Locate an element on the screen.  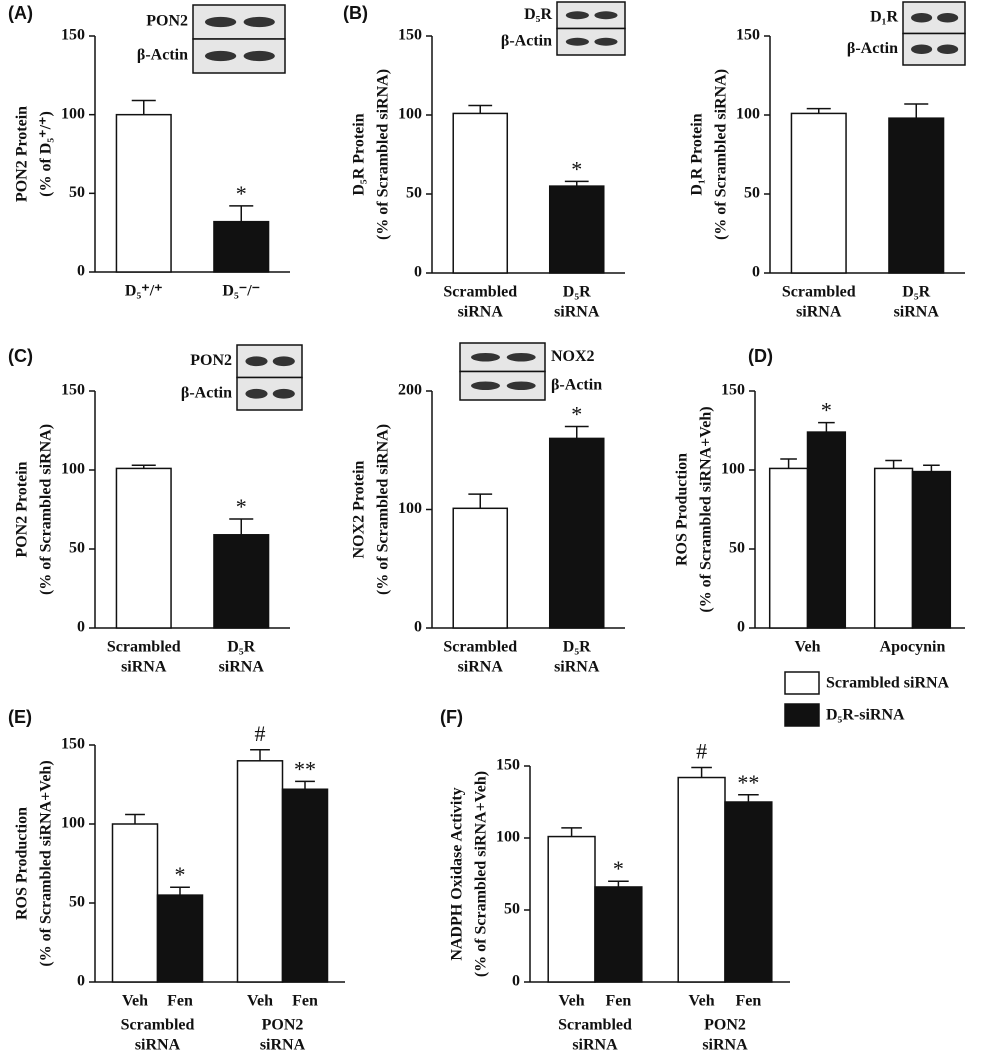
y-axis-label: D₅R Protein is located at coordinates (359, 154).